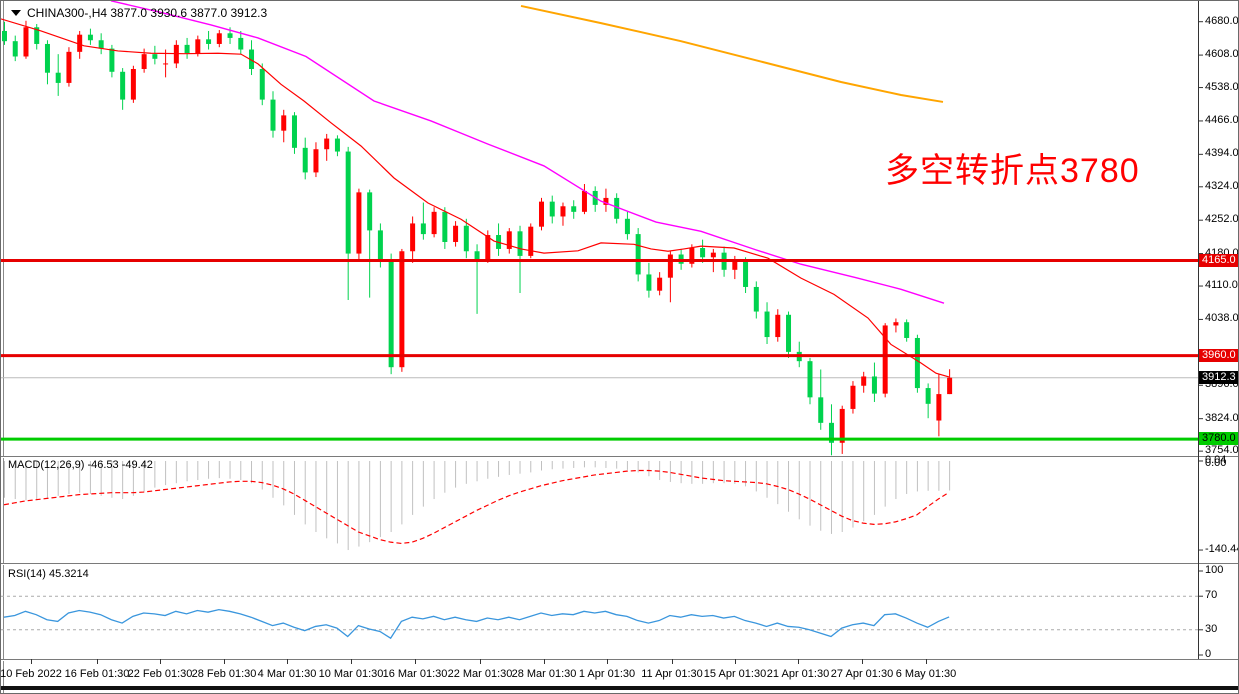 This screenshot has width=1239, height=694. I want to click on price-axis-label: 4252.0, so click(1222, 219).